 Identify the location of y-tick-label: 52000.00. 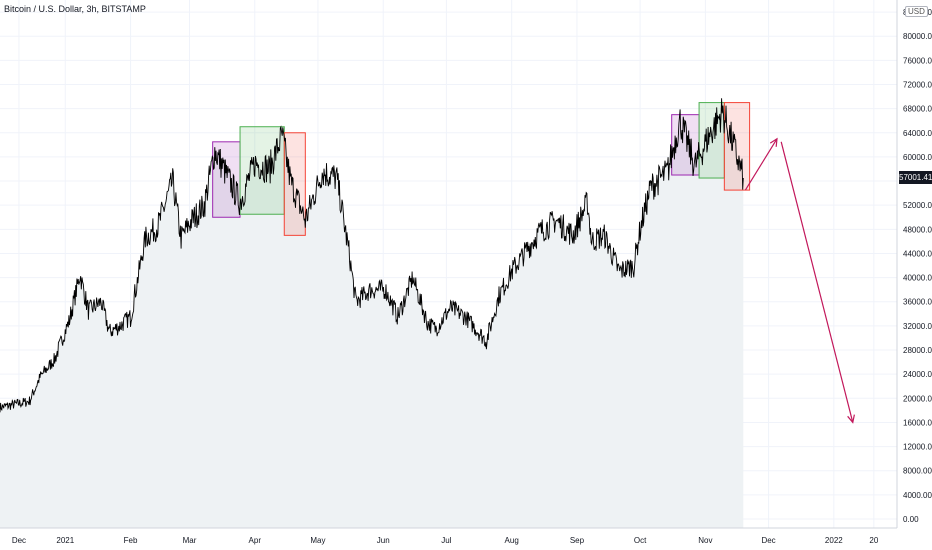
(917, 205).